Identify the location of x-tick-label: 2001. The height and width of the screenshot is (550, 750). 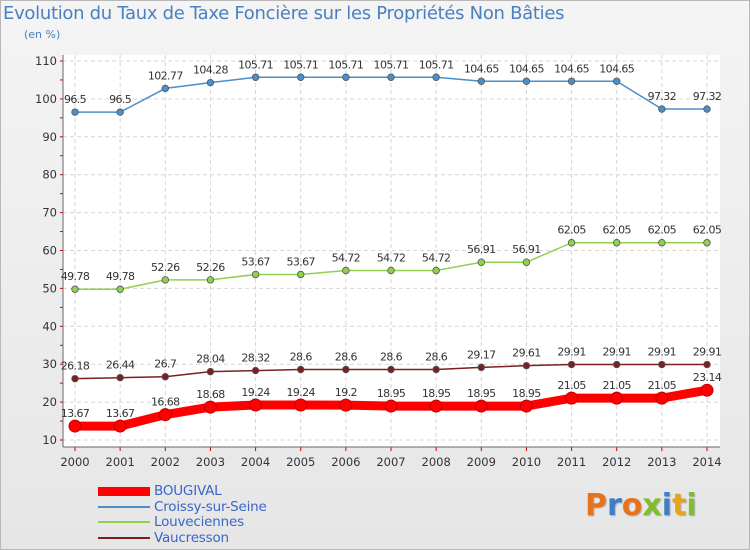
(120, 462).